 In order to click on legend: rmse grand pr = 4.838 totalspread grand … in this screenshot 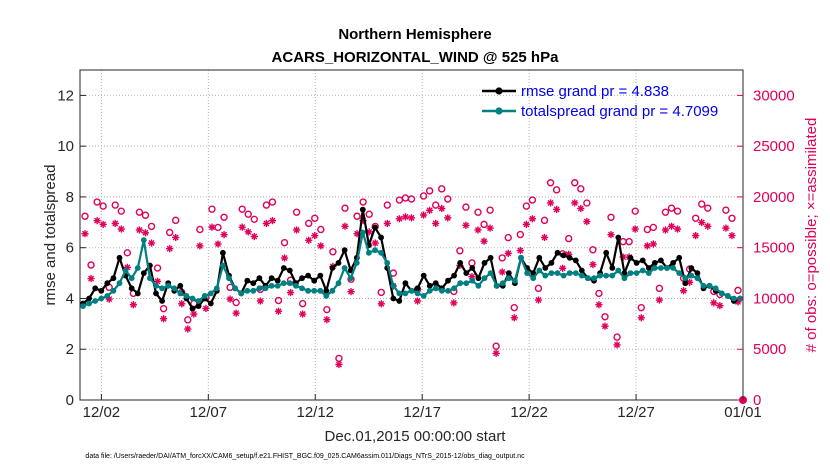, I will do `click(600, 101)`.